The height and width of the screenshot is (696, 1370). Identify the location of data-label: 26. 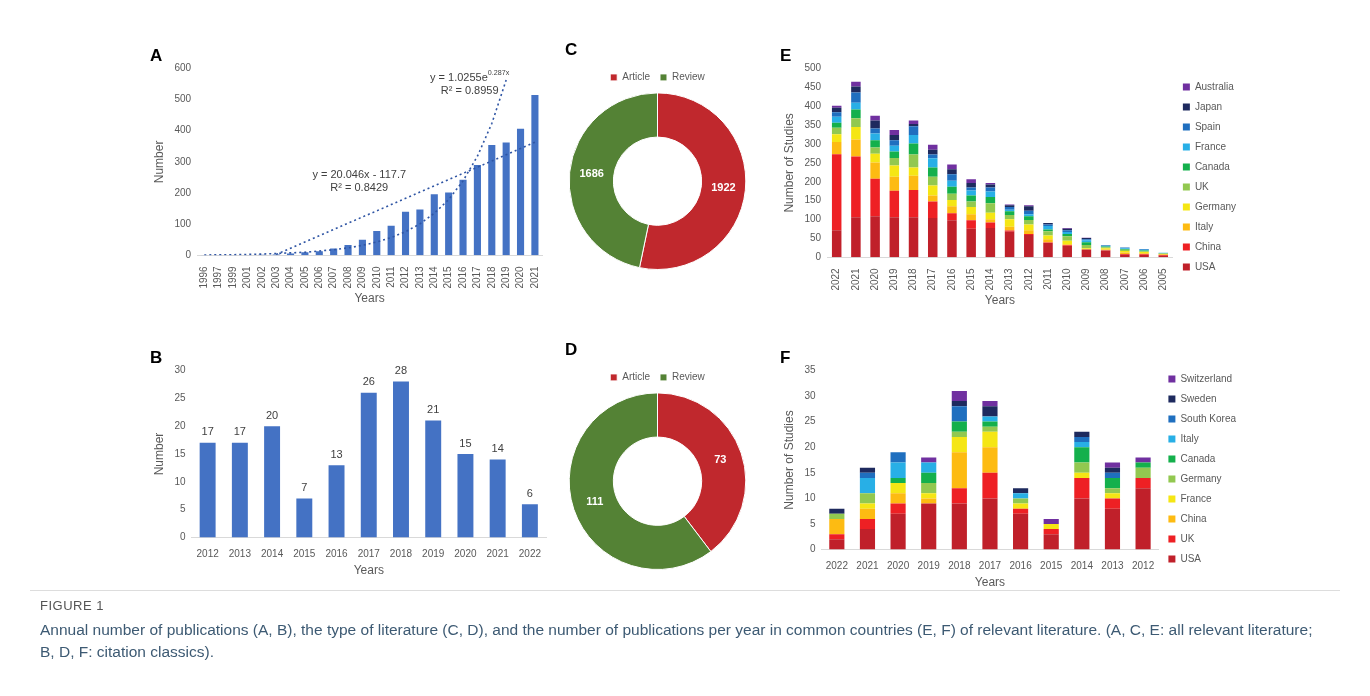
(368, 381).